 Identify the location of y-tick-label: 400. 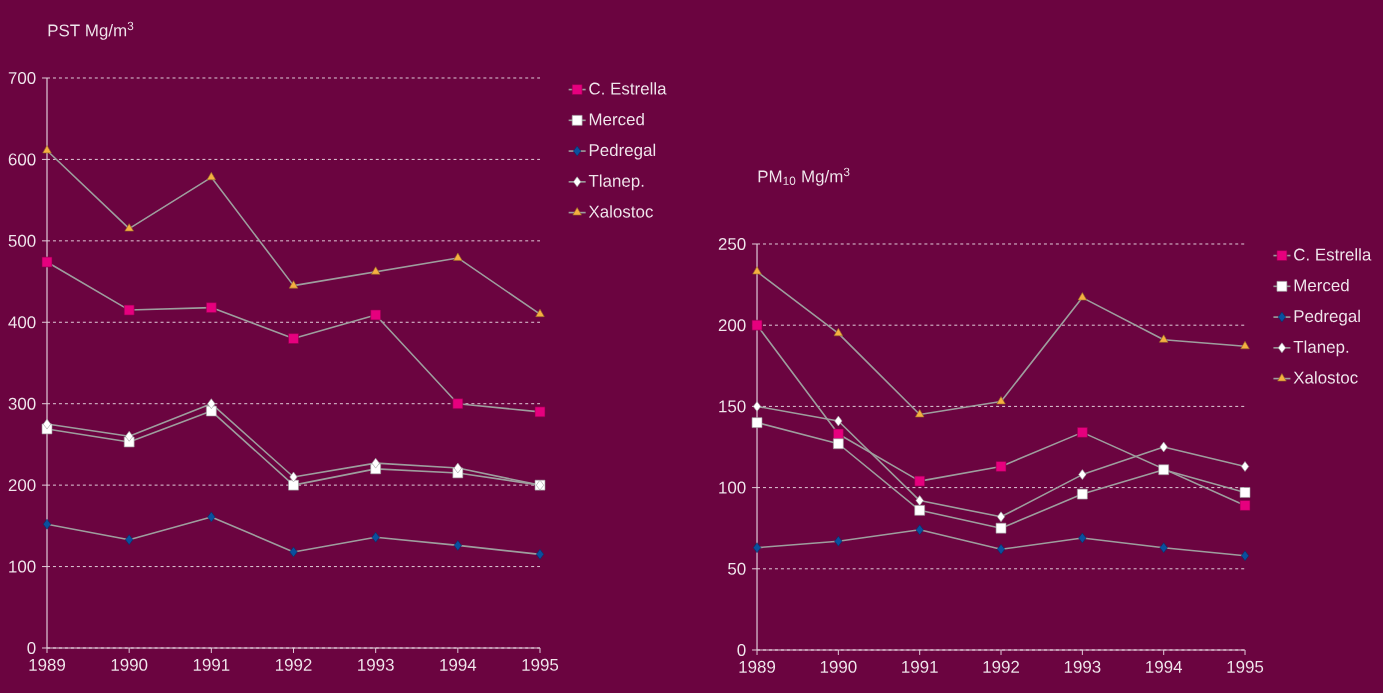
(22, 322).